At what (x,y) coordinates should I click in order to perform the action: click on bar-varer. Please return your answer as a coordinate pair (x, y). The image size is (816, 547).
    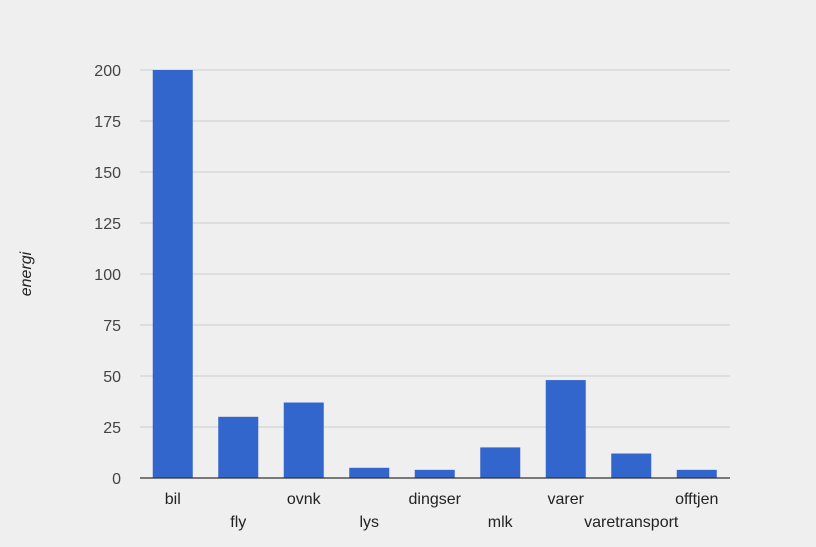
    Looking at the image, I should click on (565, 429).